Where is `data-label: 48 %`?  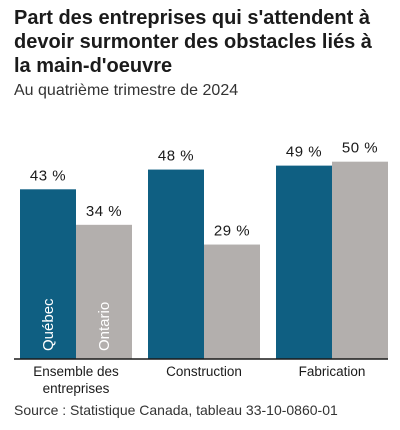 data-label: 48 % is located at coordinates (176, 156).